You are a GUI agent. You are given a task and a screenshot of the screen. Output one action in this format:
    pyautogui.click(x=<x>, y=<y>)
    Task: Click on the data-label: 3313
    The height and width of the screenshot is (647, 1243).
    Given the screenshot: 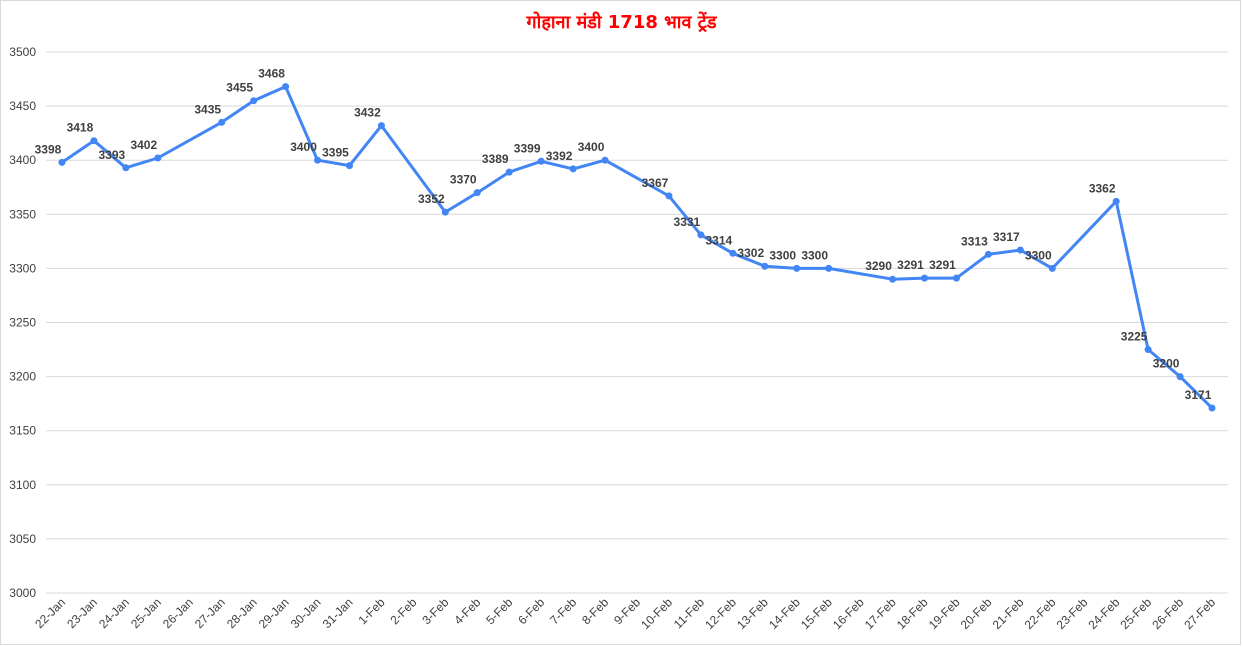 What is the action you would take?
    pyautogui.click(x=974, y=241)
    